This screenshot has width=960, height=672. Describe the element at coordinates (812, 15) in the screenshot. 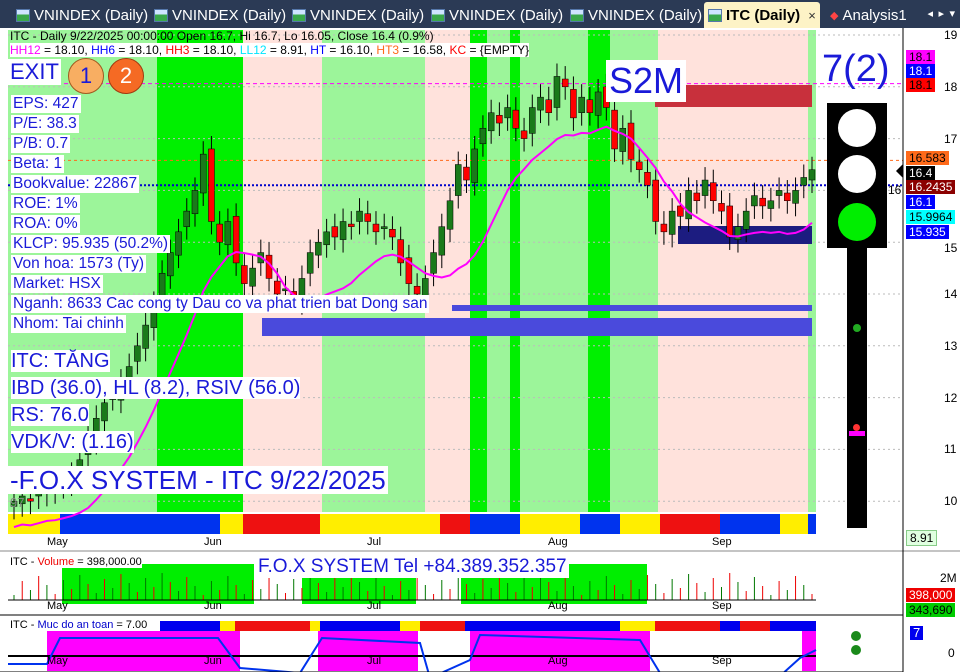

I see `close-tab-icon: ×` at that location.